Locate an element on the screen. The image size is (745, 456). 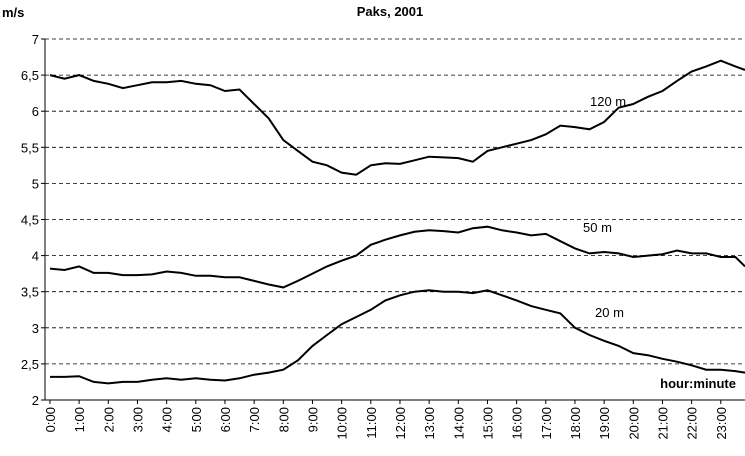
x-tick-label: 4:00 is located at coordinates (167, 419).